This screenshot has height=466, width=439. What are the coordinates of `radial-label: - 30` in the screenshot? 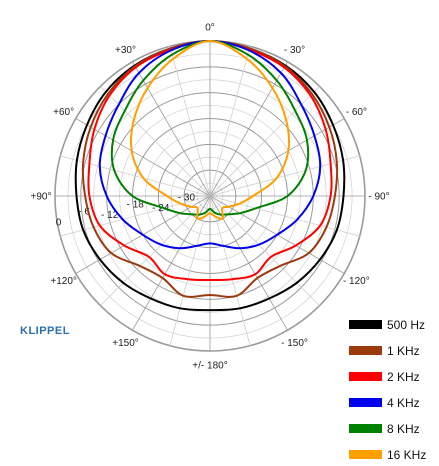 It's located at (187, 197).